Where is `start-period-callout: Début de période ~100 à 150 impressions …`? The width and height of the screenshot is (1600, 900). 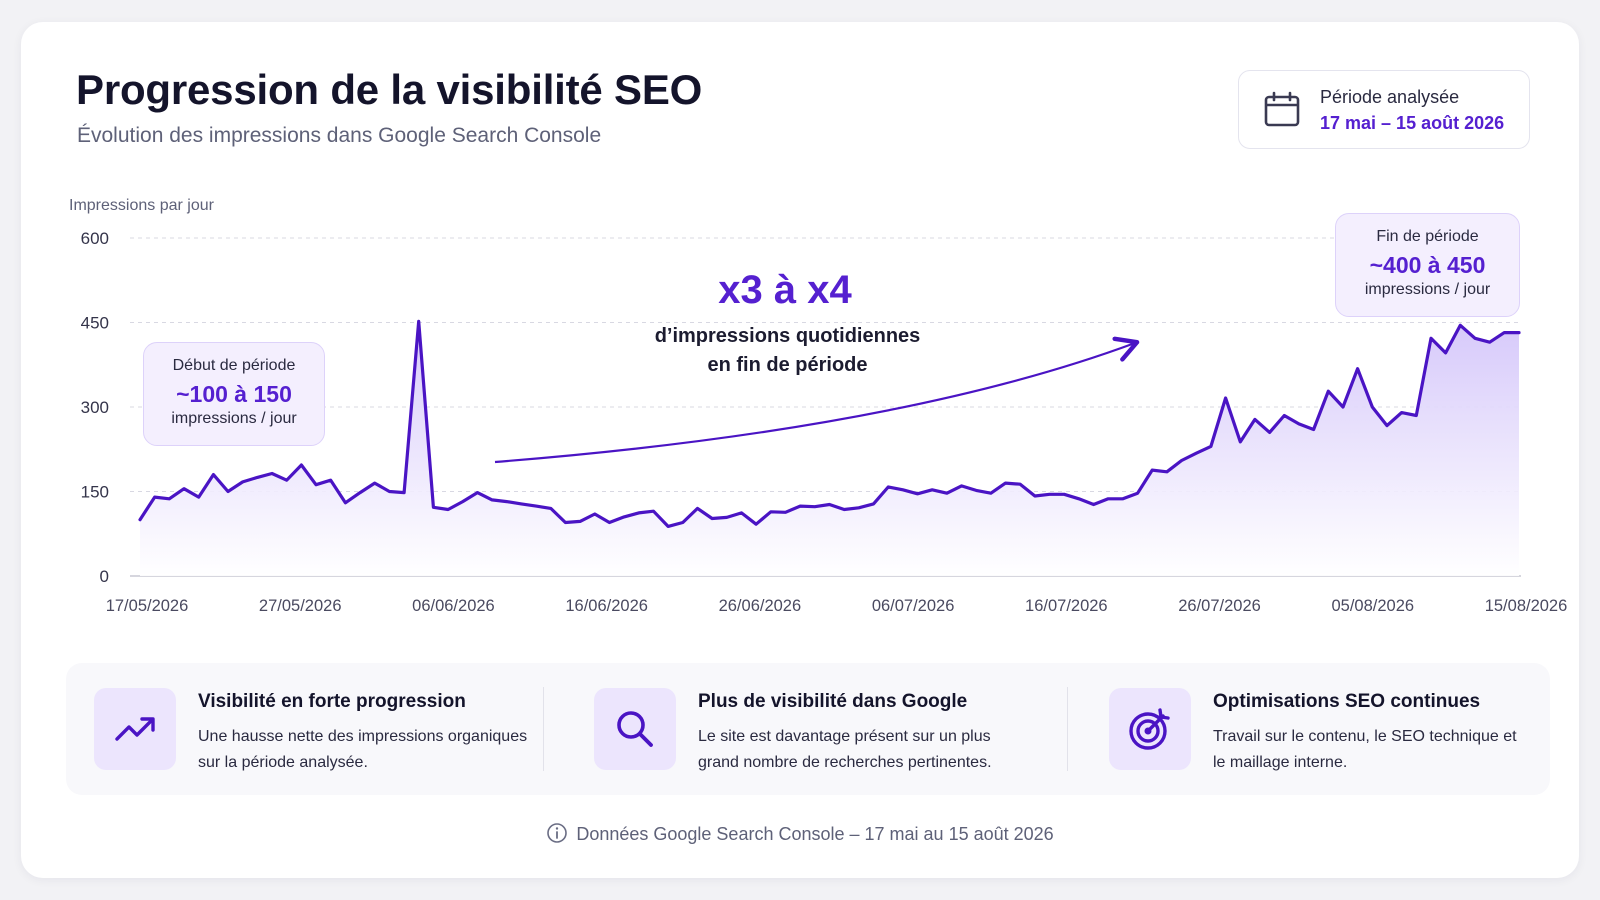 start-period-callout: Début de période ~100 à 150 impressions … is located at coordinates (234, 394).